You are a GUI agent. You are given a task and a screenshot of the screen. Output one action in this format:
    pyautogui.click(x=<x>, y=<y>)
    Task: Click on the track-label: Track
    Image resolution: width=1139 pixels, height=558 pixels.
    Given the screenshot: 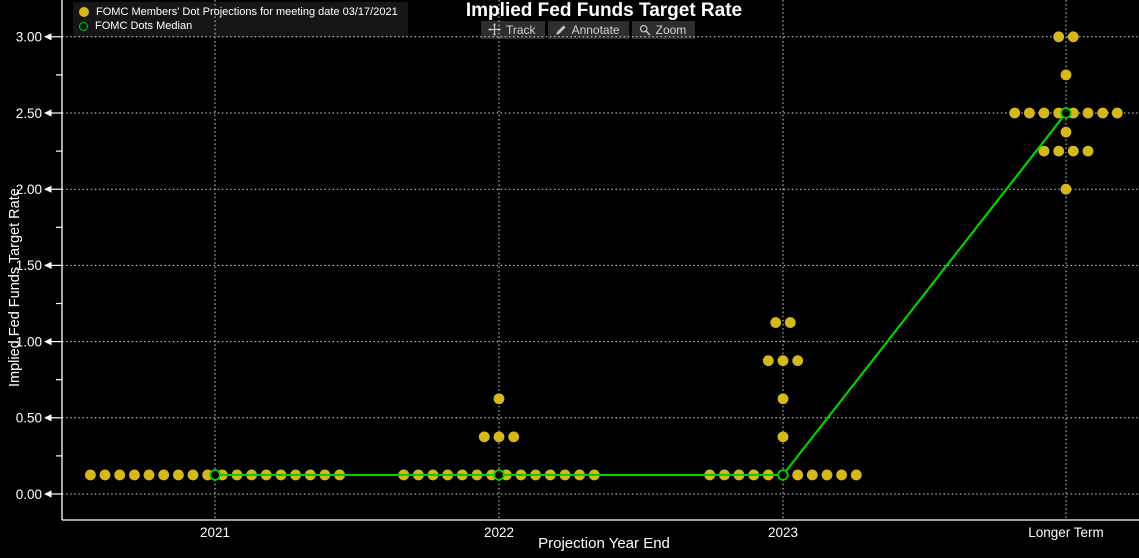 What is the action you would take?
    pyautogui.click(x=521, y=29)
    